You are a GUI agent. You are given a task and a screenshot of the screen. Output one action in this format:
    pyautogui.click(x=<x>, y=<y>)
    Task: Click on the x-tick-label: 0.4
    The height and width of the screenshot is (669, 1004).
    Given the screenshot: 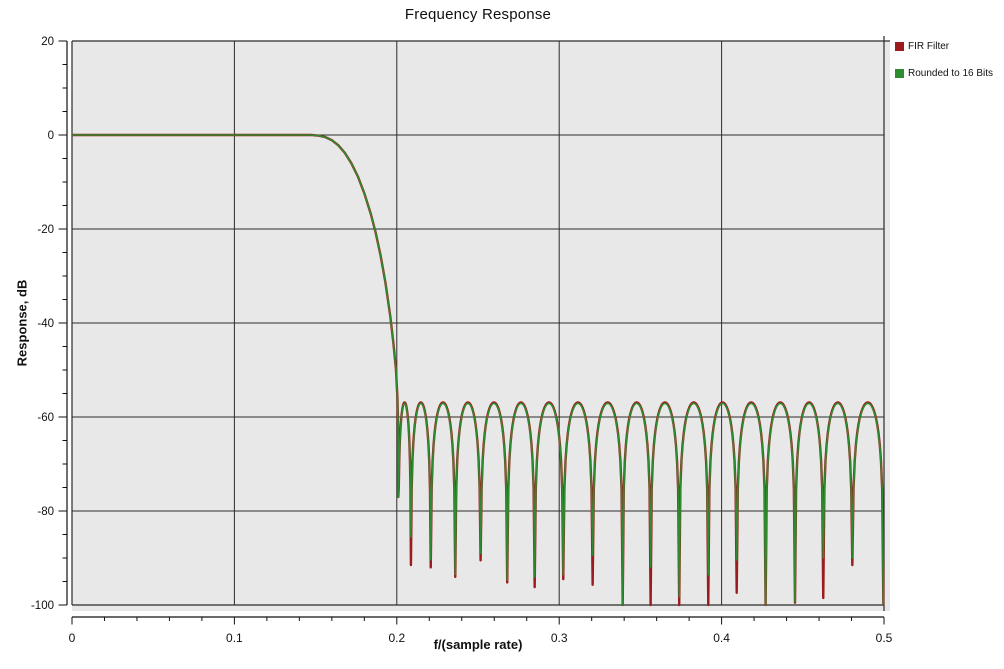 What is the action you would take?
    pyautogui.click(x=721, y=638)
    